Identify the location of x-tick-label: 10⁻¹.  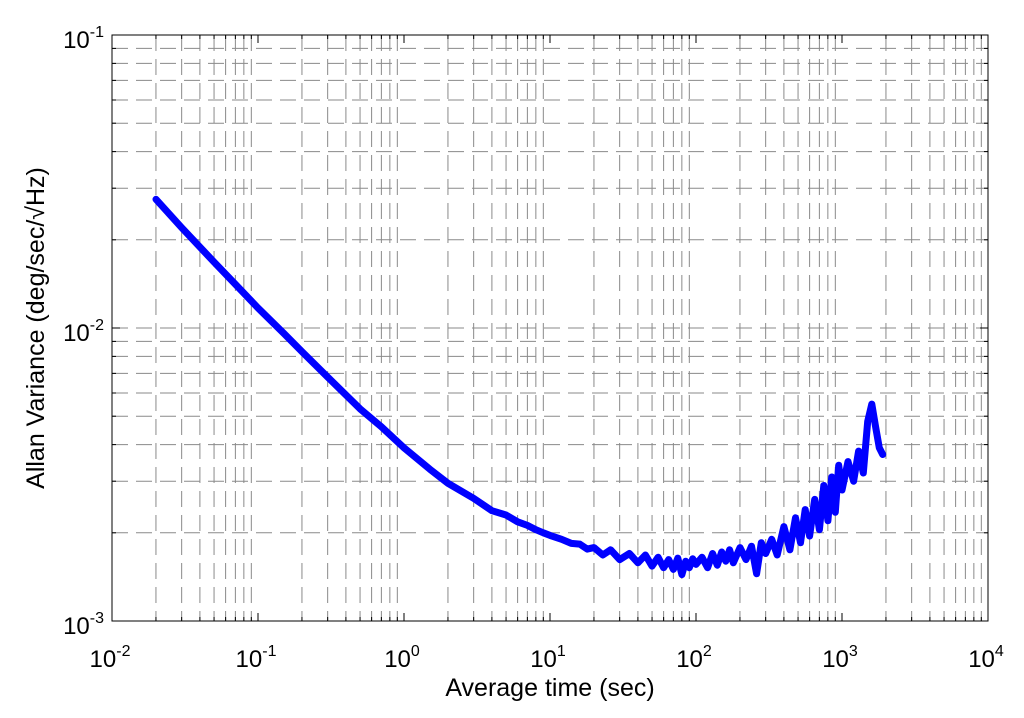
(256, 658).